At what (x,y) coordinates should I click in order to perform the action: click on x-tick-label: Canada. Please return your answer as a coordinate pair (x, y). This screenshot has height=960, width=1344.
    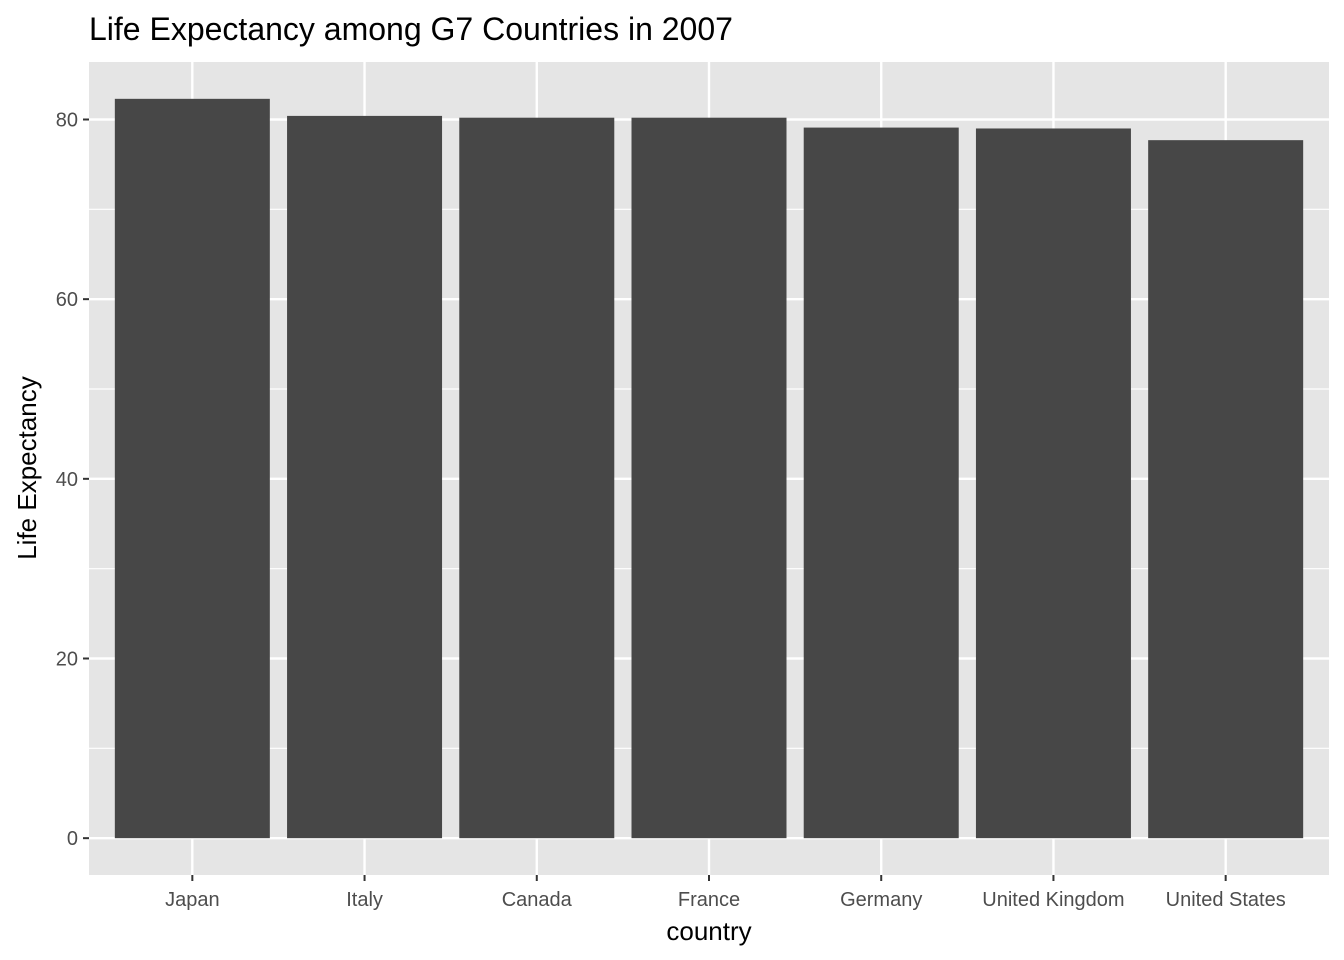
    Looking at the image, I should click on (537, 900).